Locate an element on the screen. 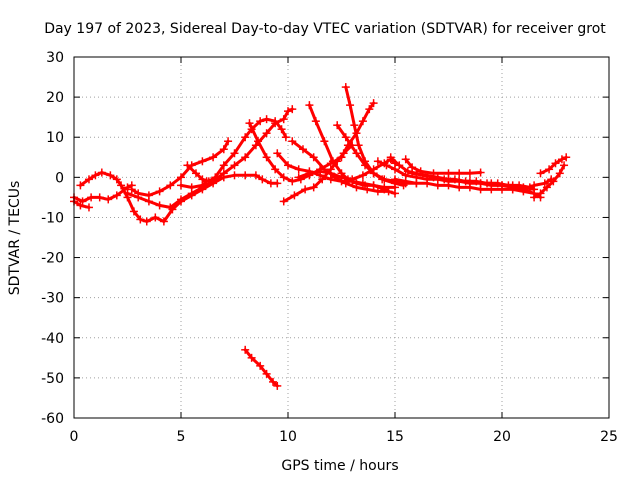 The image size is (640, 480). y-tick-label: -60 is located at coordinates (52, 419).